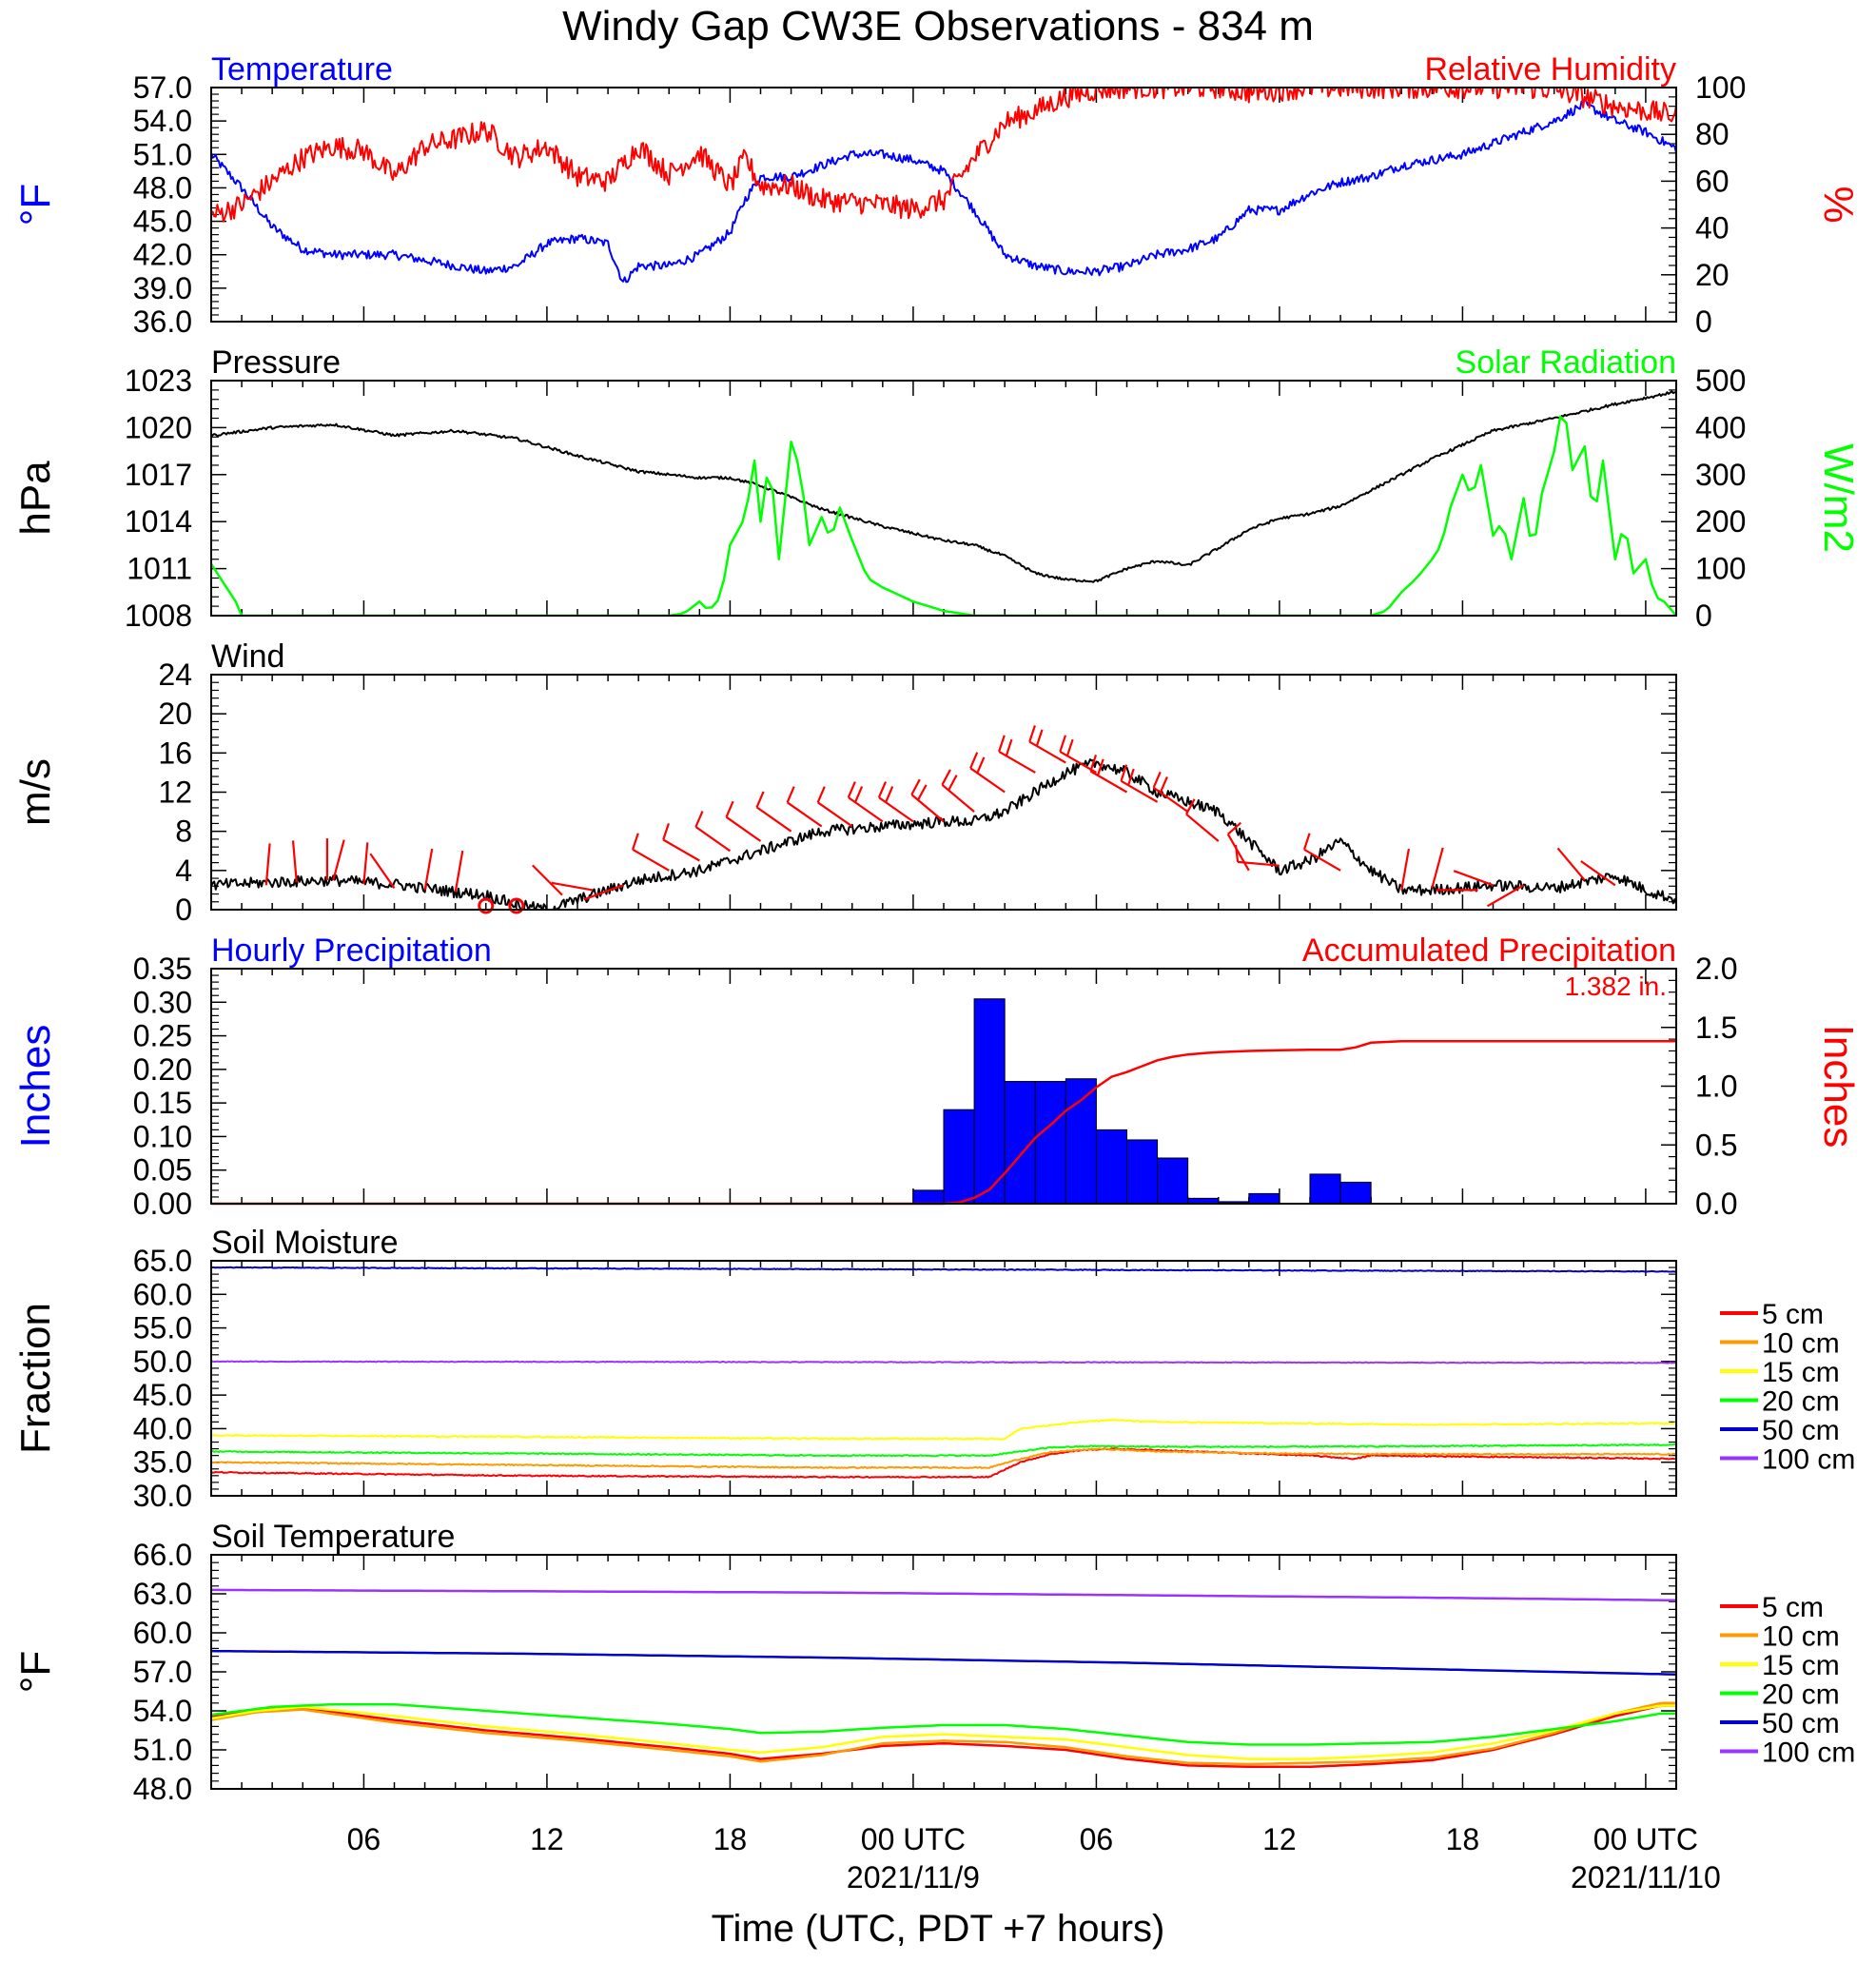 This screenshot has height=1963, width=1876. What do you see at coordinates (1712, 228) in the screenshot?
I see `y-tick-label-right: 40` at bounding box center [1712, 228].